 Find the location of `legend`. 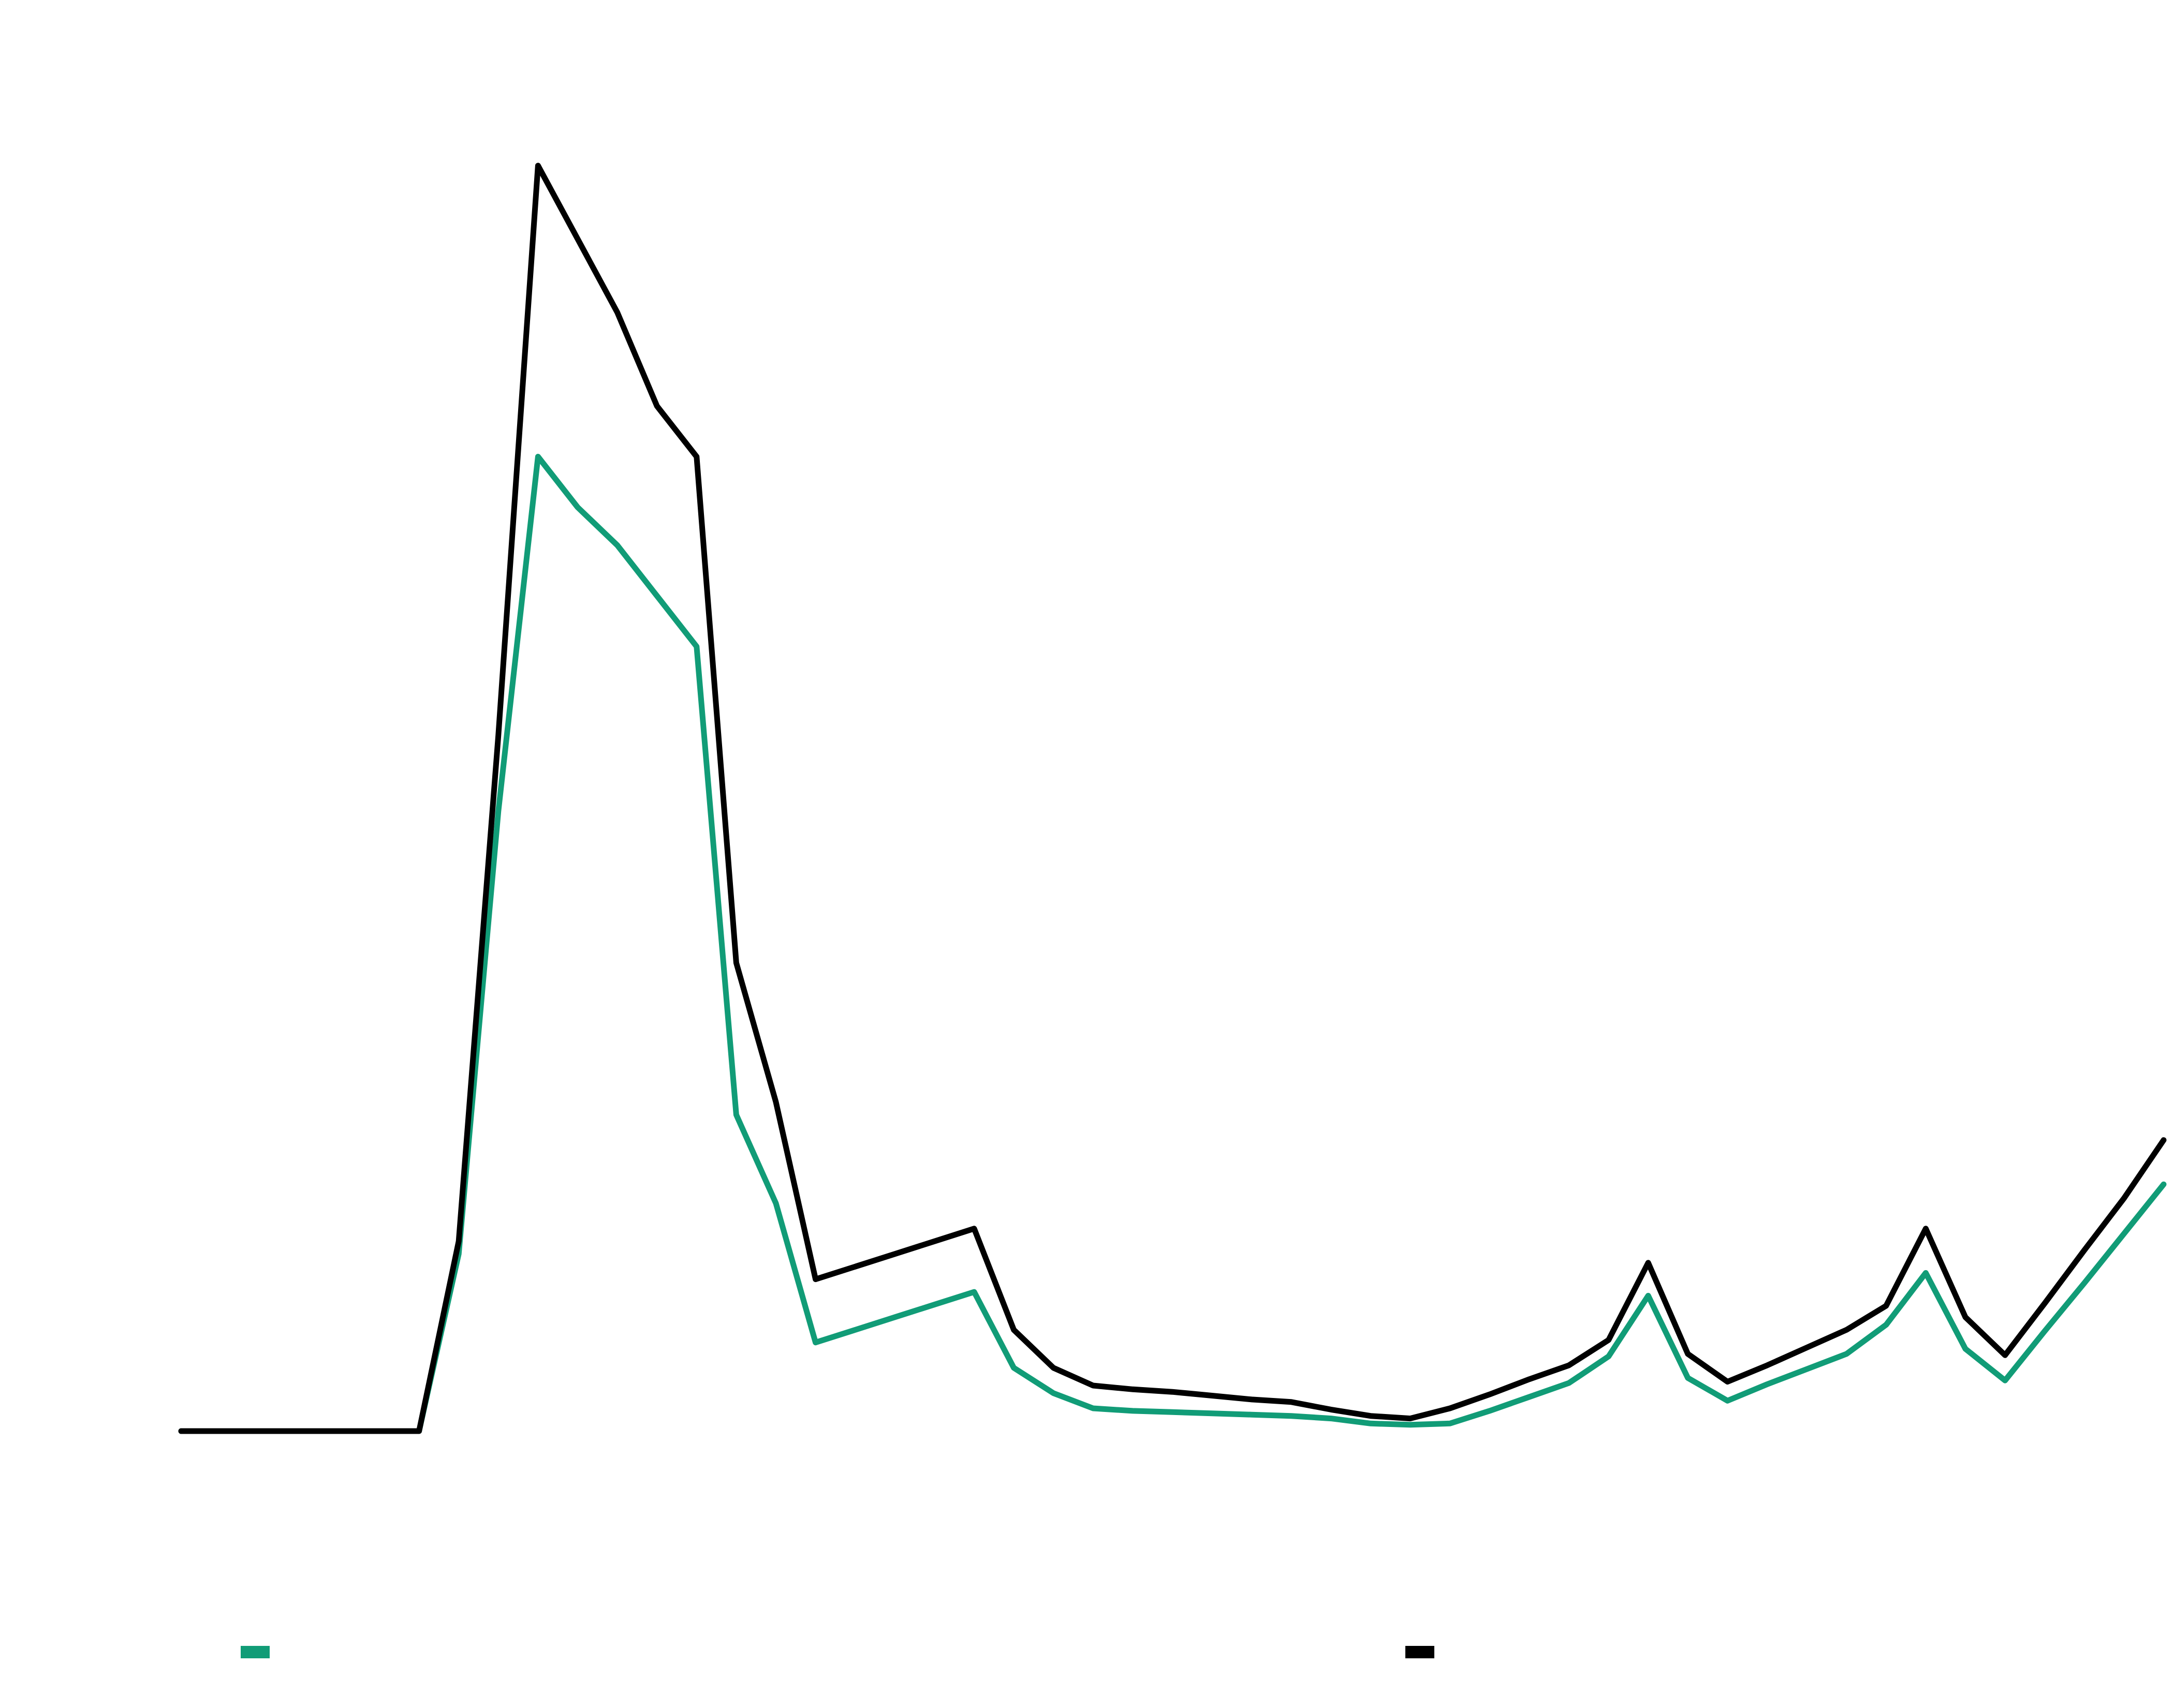

legend is located at coordinates (837, 1652).